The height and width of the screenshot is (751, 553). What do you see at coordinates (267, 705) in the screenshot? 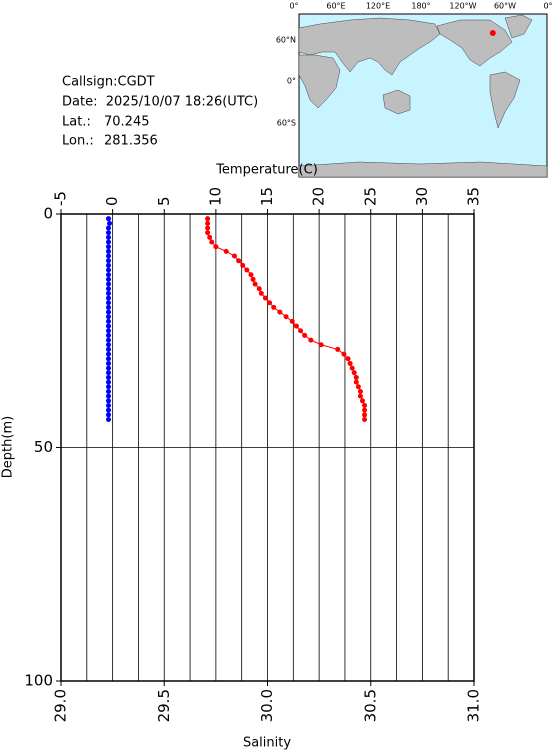
I see `x2-tick-label: 30.0` at bounding box center [267, 705].